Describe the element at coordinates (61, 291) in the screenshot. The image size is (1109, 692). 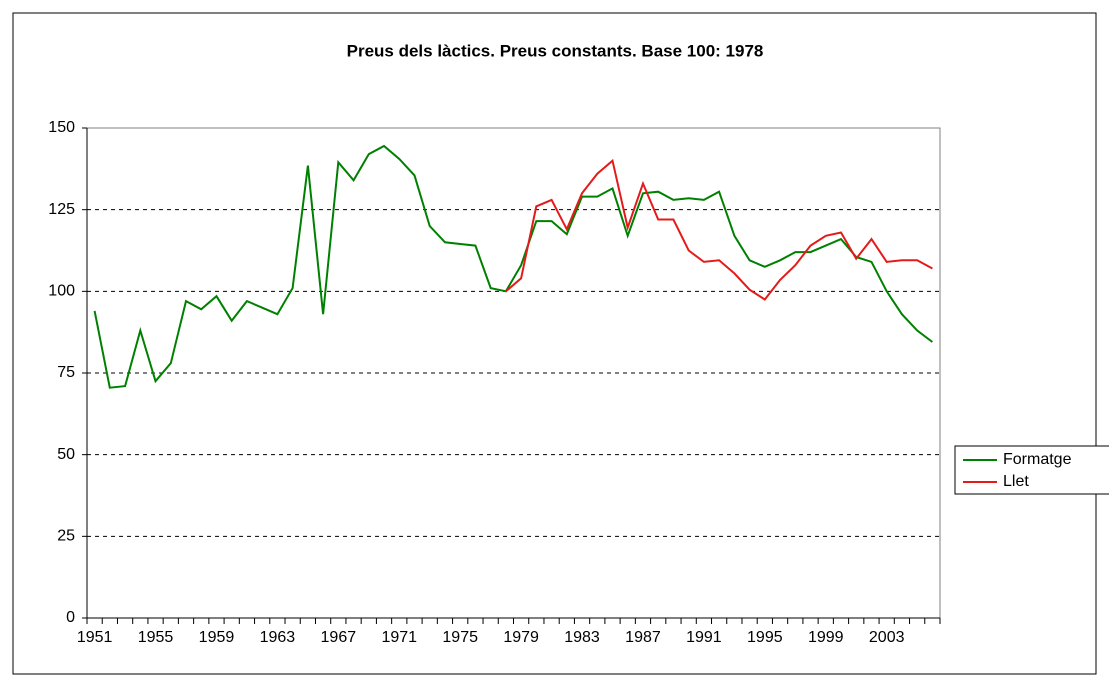
I see `y-tick-label: 100` at that location.